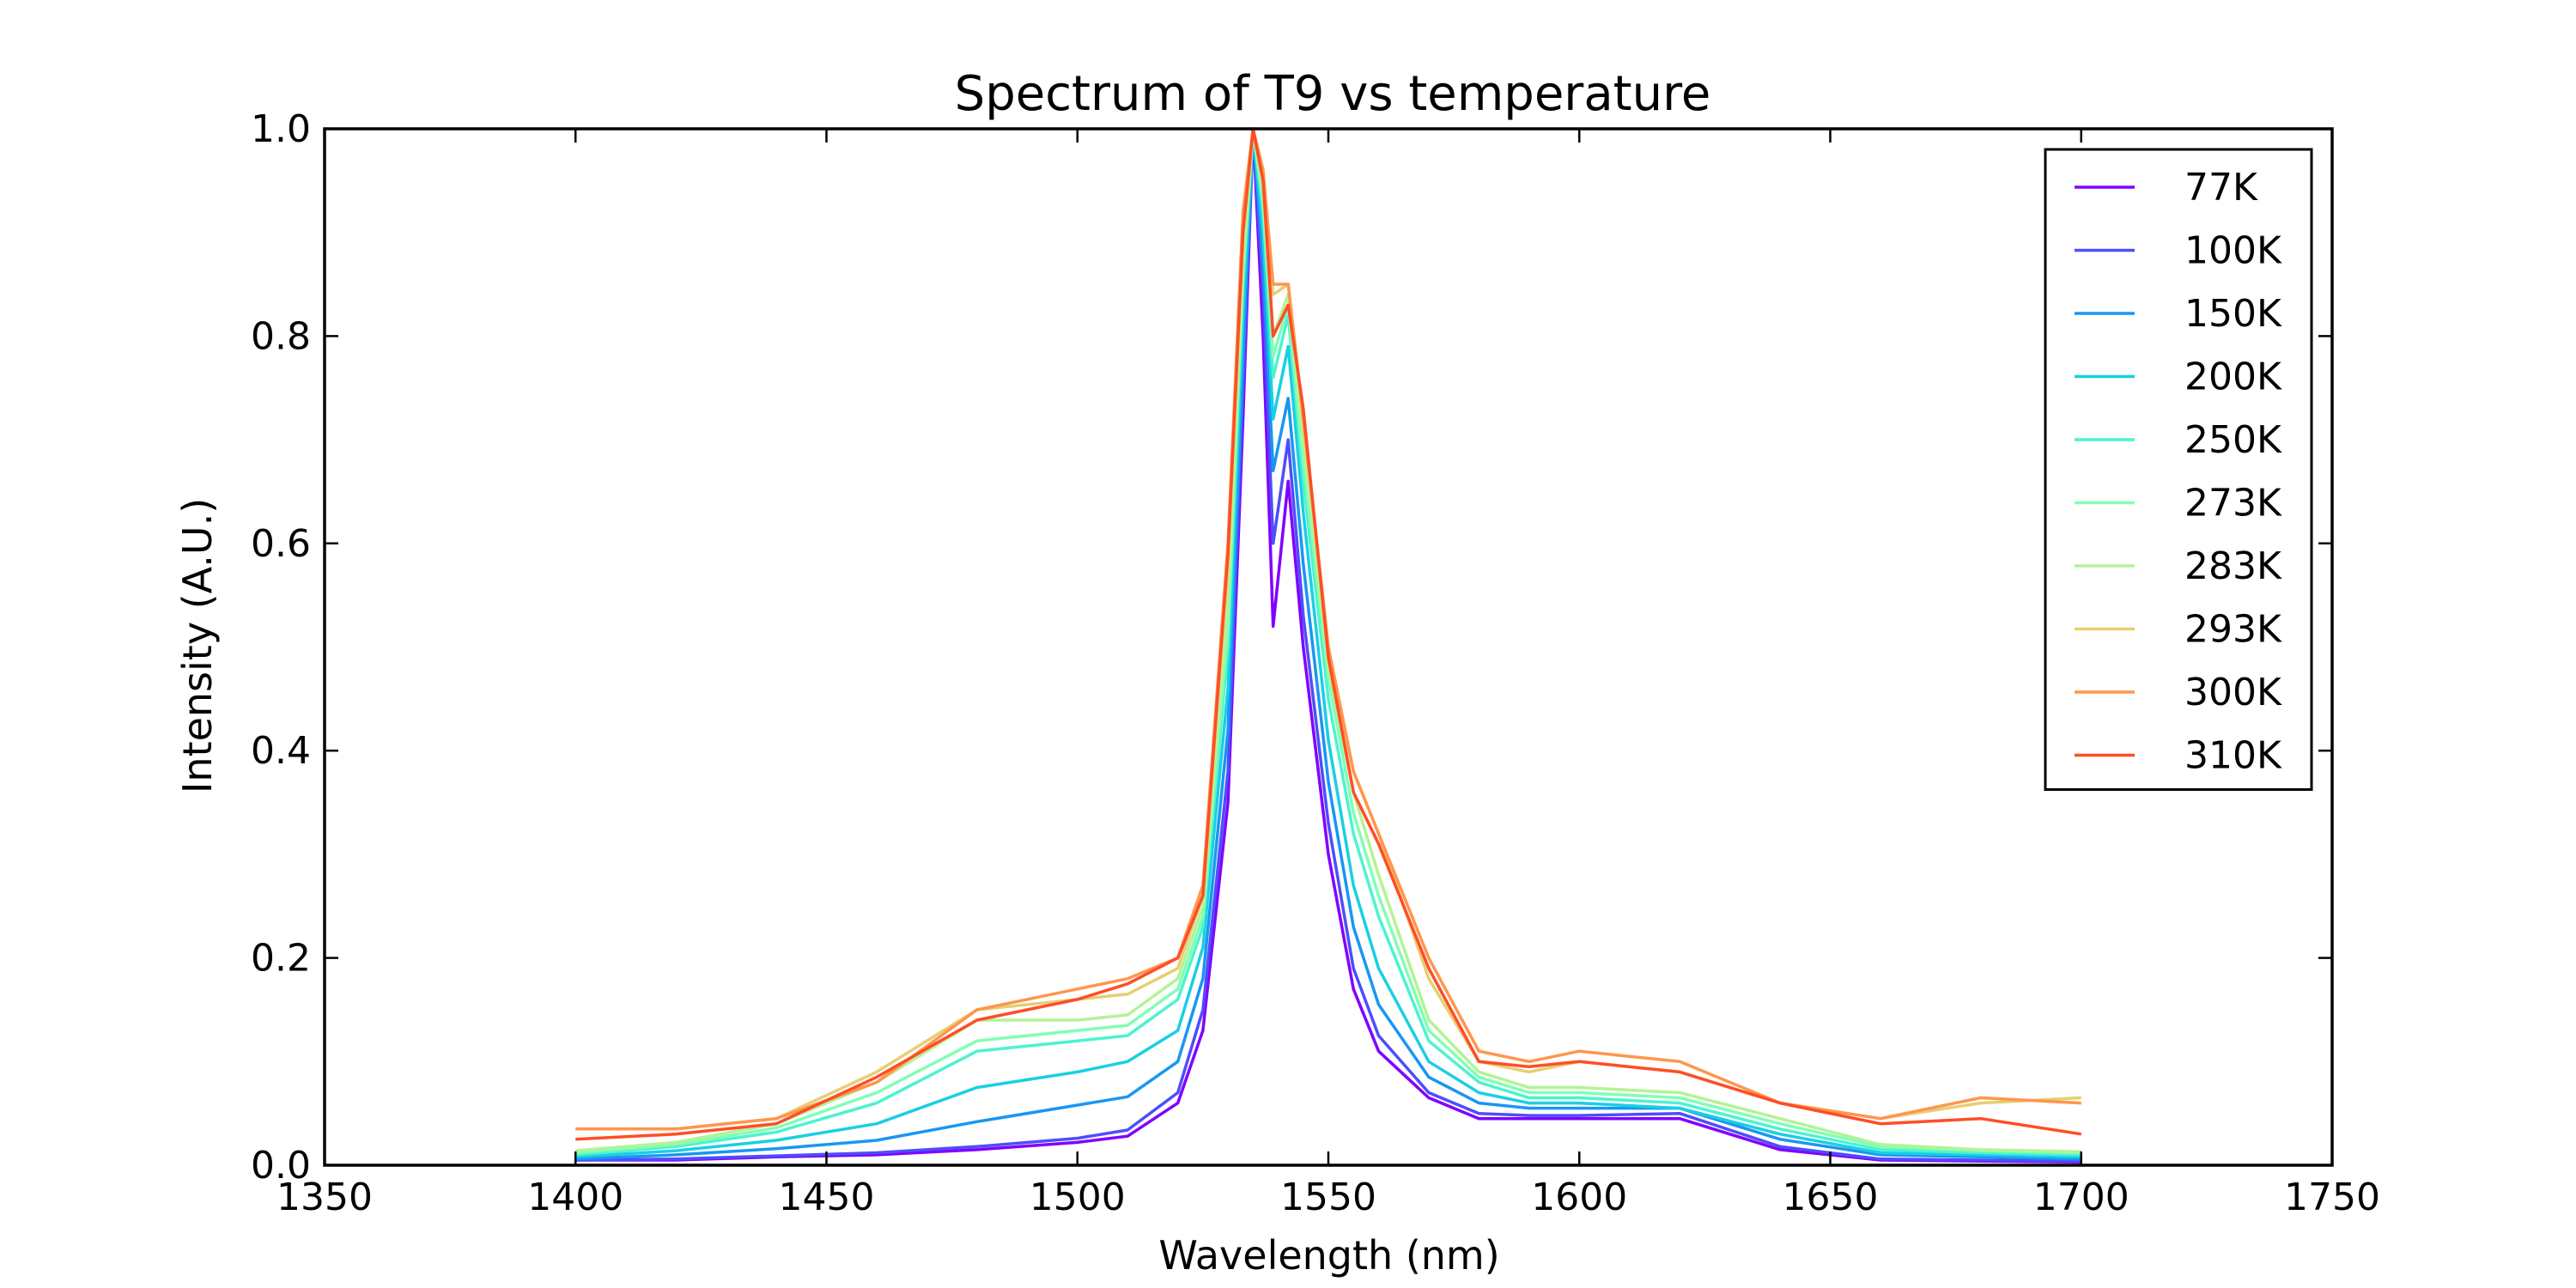 This screenshot has width=2576, height=1288. I want to click on legend-label-283K: 283K, so click(2233, 566).